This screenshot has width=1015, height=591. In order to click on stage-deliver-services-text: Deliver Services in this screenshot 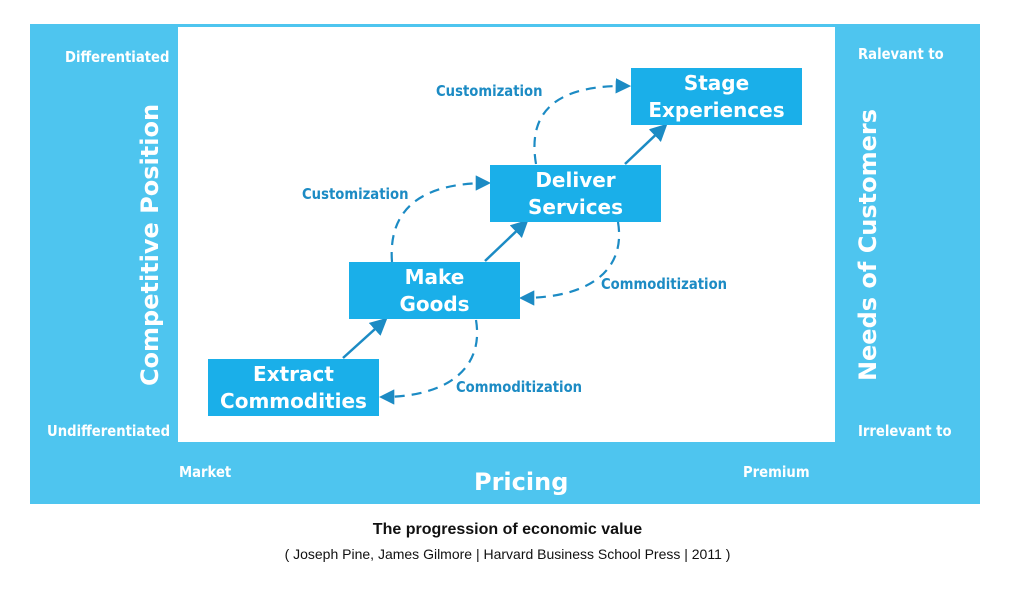, I will do `click(575, 194)`.